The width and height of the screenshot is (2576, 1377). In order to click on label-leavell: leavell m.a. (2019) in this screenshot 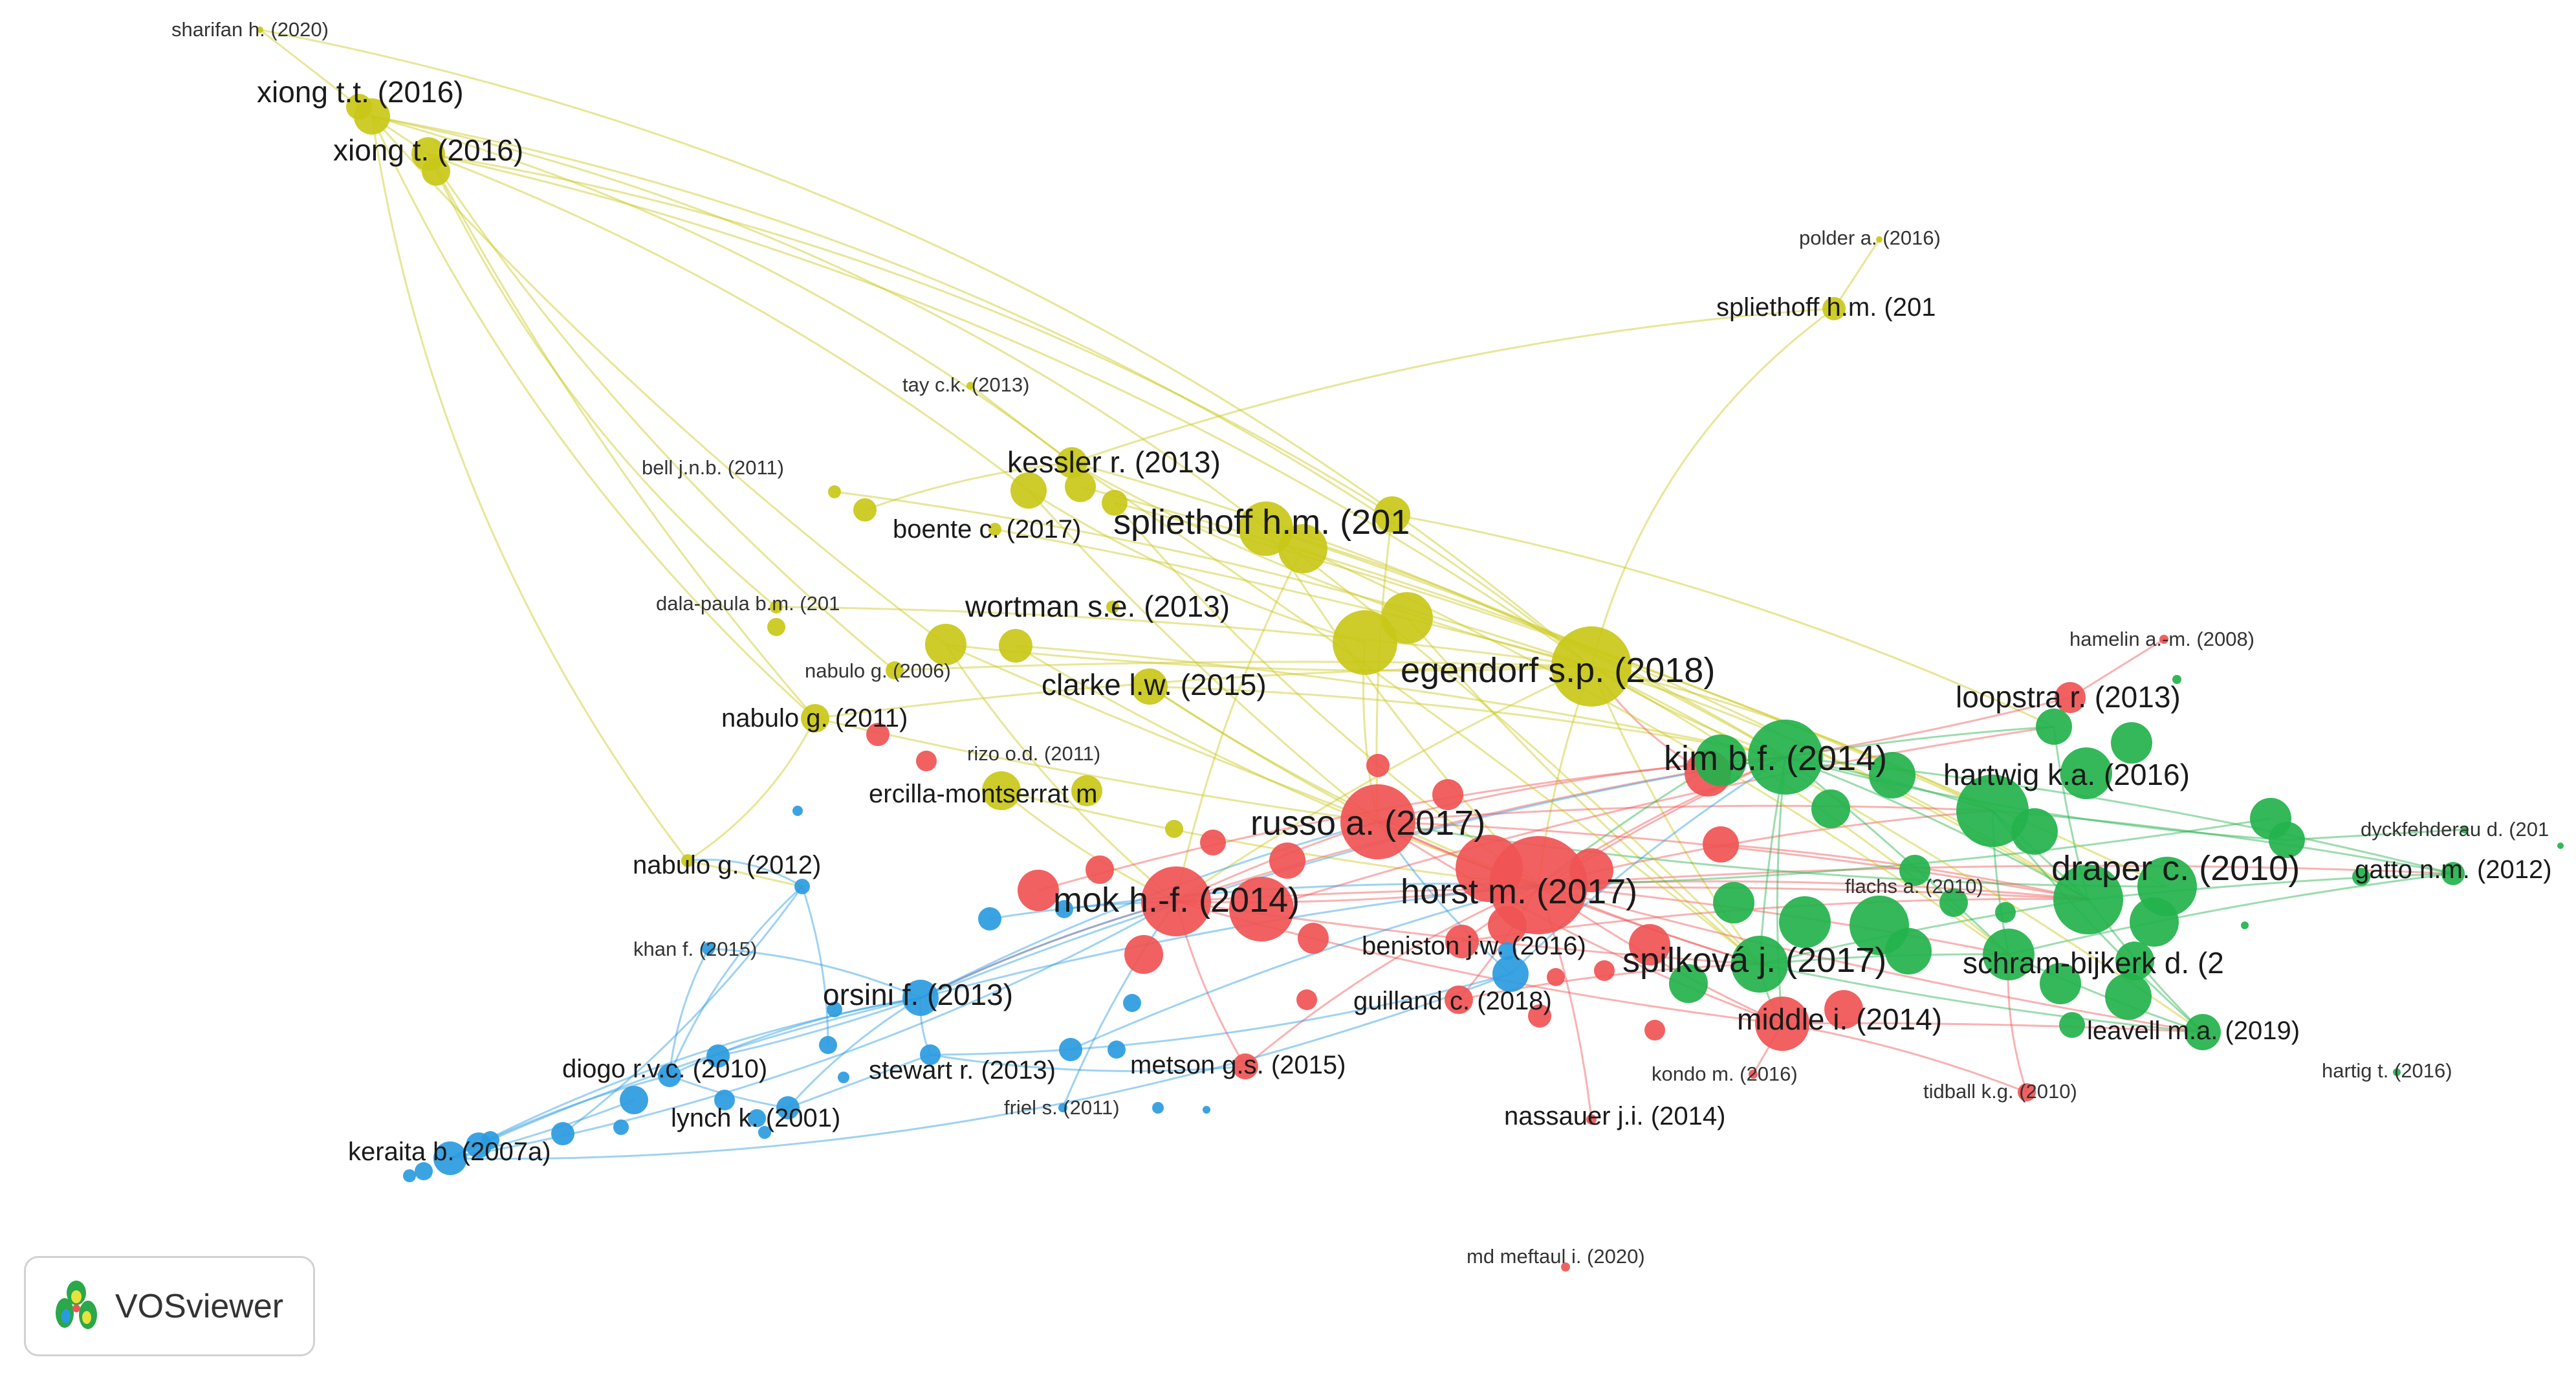, I will do `click(2193, 1031)`.